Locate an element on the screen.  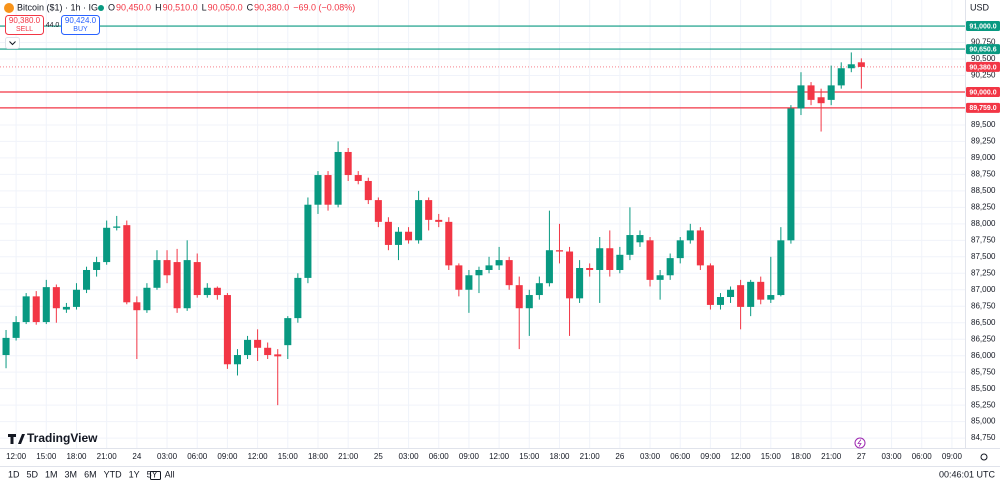
range-button: 1M is located at coordinates (51, 474).